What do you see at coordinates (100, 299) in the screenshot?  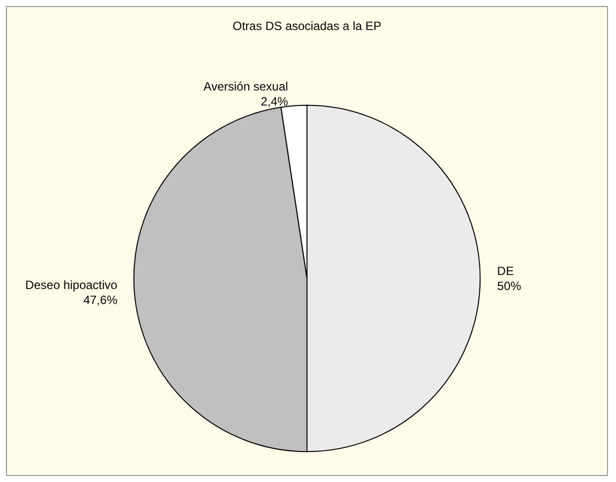 I see `data-label: 47,6%` at bounding box center [100, 299].